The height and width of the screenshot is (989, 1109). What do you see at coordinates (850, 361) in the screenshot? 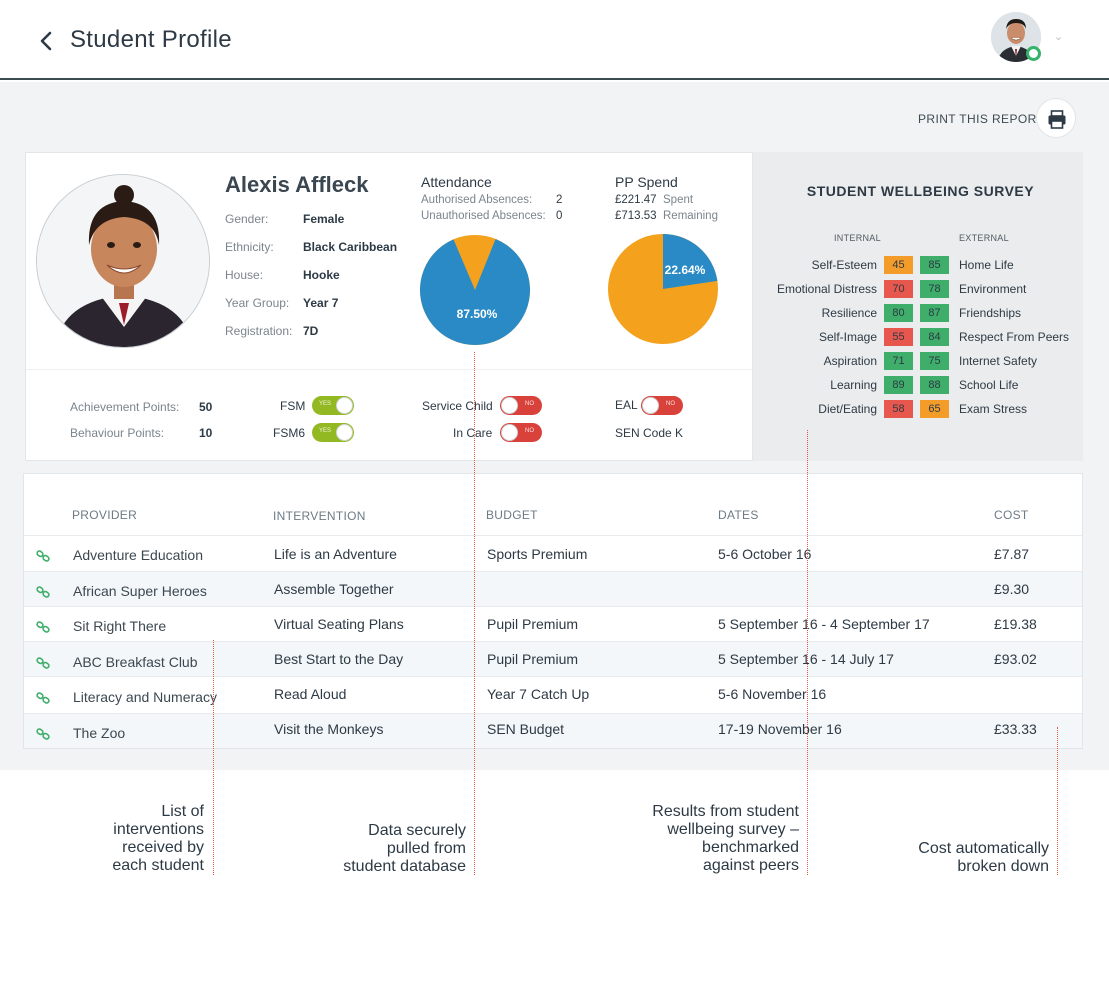
I see `survey-internal-label: Aspiration` at bounding box center [850, 361].